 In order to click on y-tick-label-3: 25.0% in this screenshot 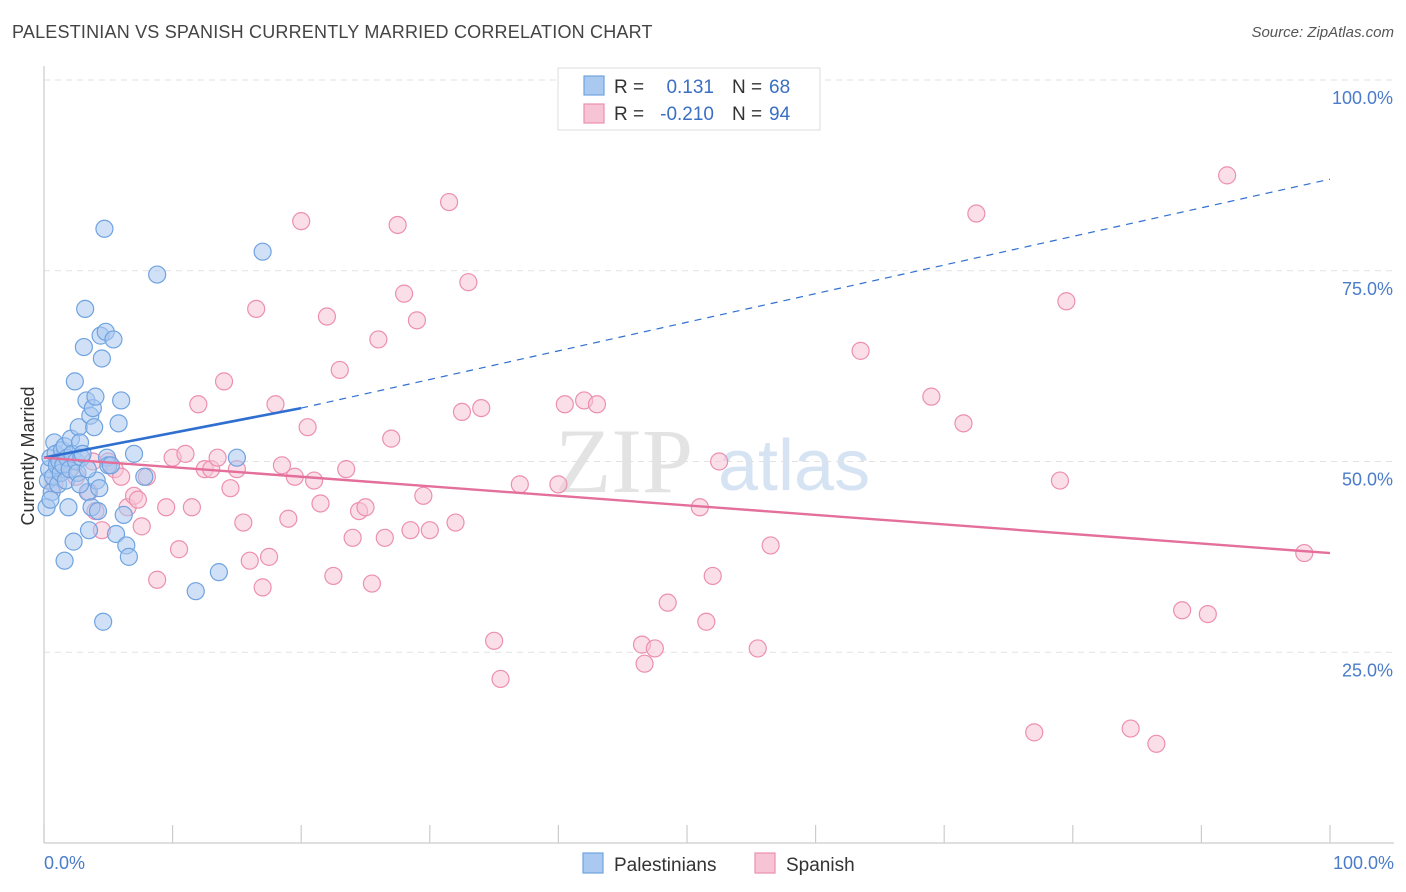, I will do `click(1367, 670)`.